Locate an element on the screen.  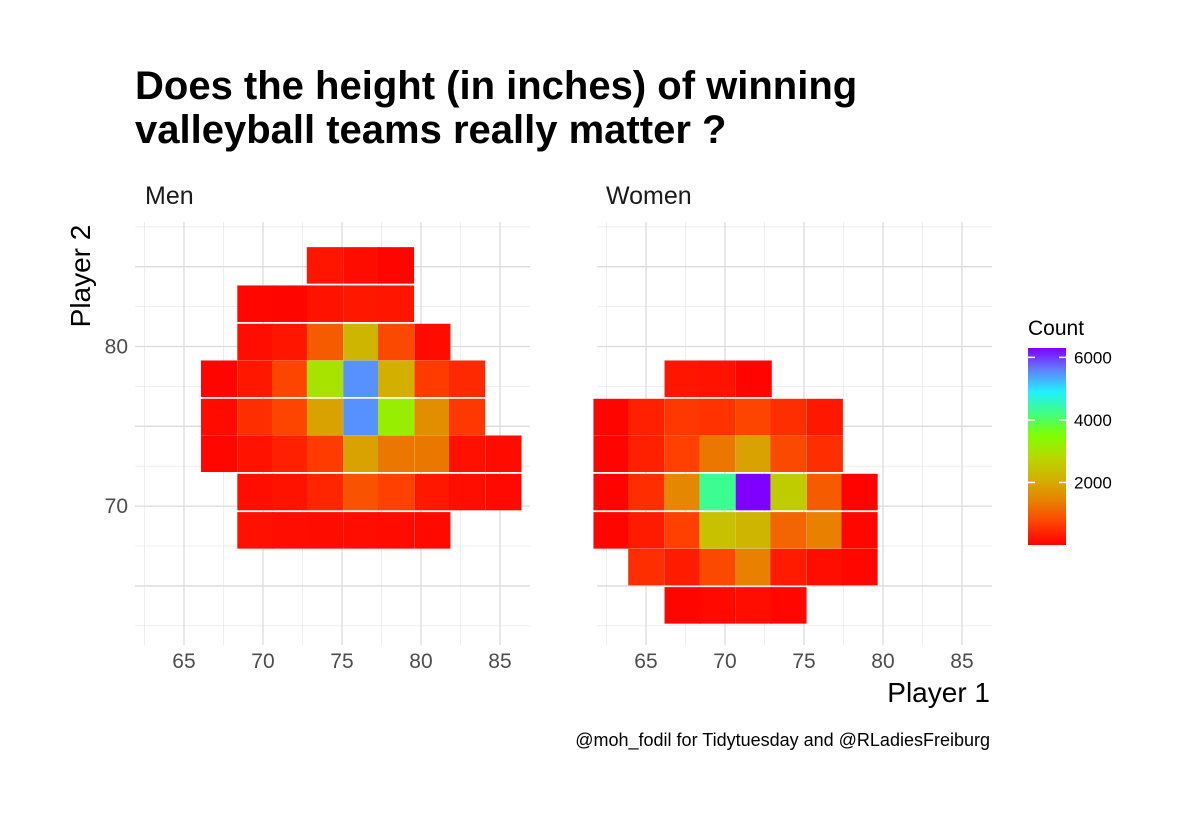
legend-ticks: 2000 4000 6000 is located at coordinates (1070, 420).